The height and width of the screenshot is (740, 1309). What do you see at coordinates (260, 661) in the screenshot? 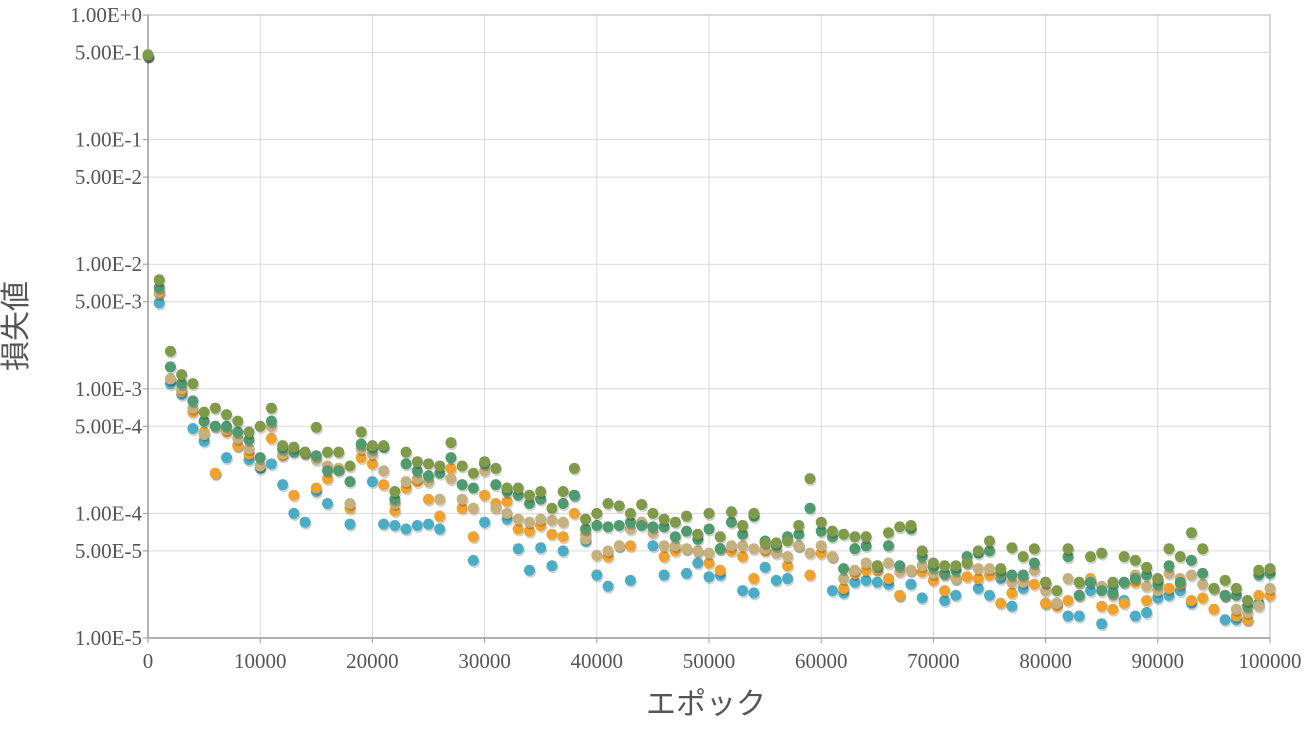
I see `x-tick-label: 10000` at bounding box center [260, 661].